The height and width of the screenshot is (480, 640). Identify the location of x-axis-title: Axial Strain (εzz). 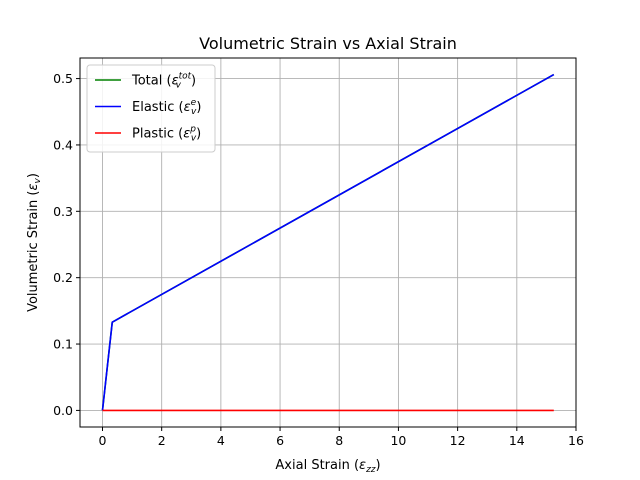
(327, 466).